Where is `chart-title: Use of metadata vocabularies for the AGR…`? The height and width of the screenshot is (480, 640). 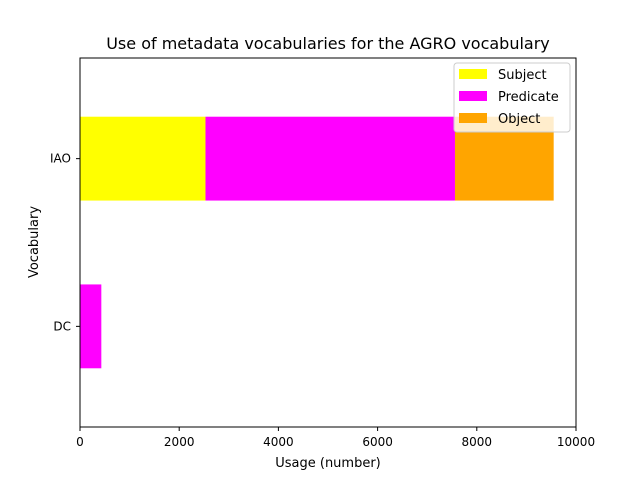 chart-title: Use of metadata vocabularies for the AGR… is located at coordinates (328, 43).